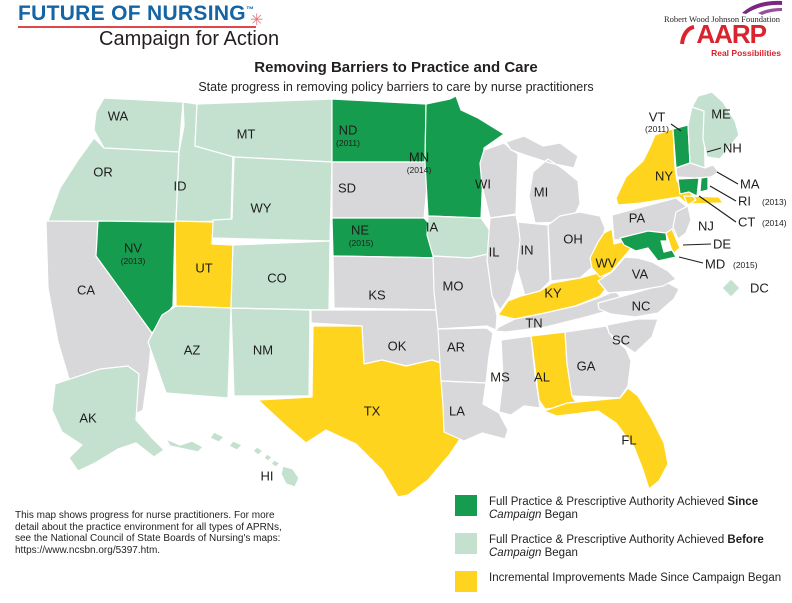 Image resolution: width=792 pixels, height=603 pixels. What do you see at coordinates (681, 146) in the screenshot?
I see `state-VT` at bounding box center [681, 146].